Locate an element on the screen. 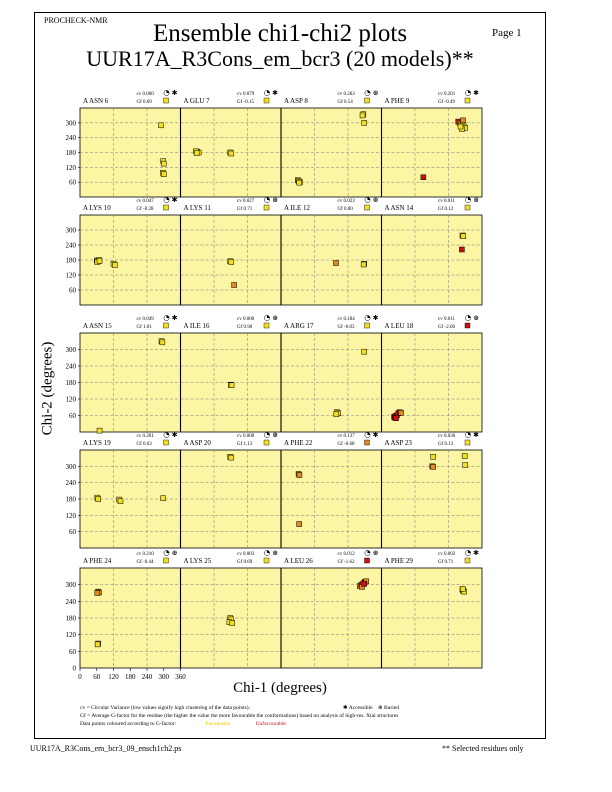  program-name: PROCHECK-NMR is located at coordinates (76, 20).